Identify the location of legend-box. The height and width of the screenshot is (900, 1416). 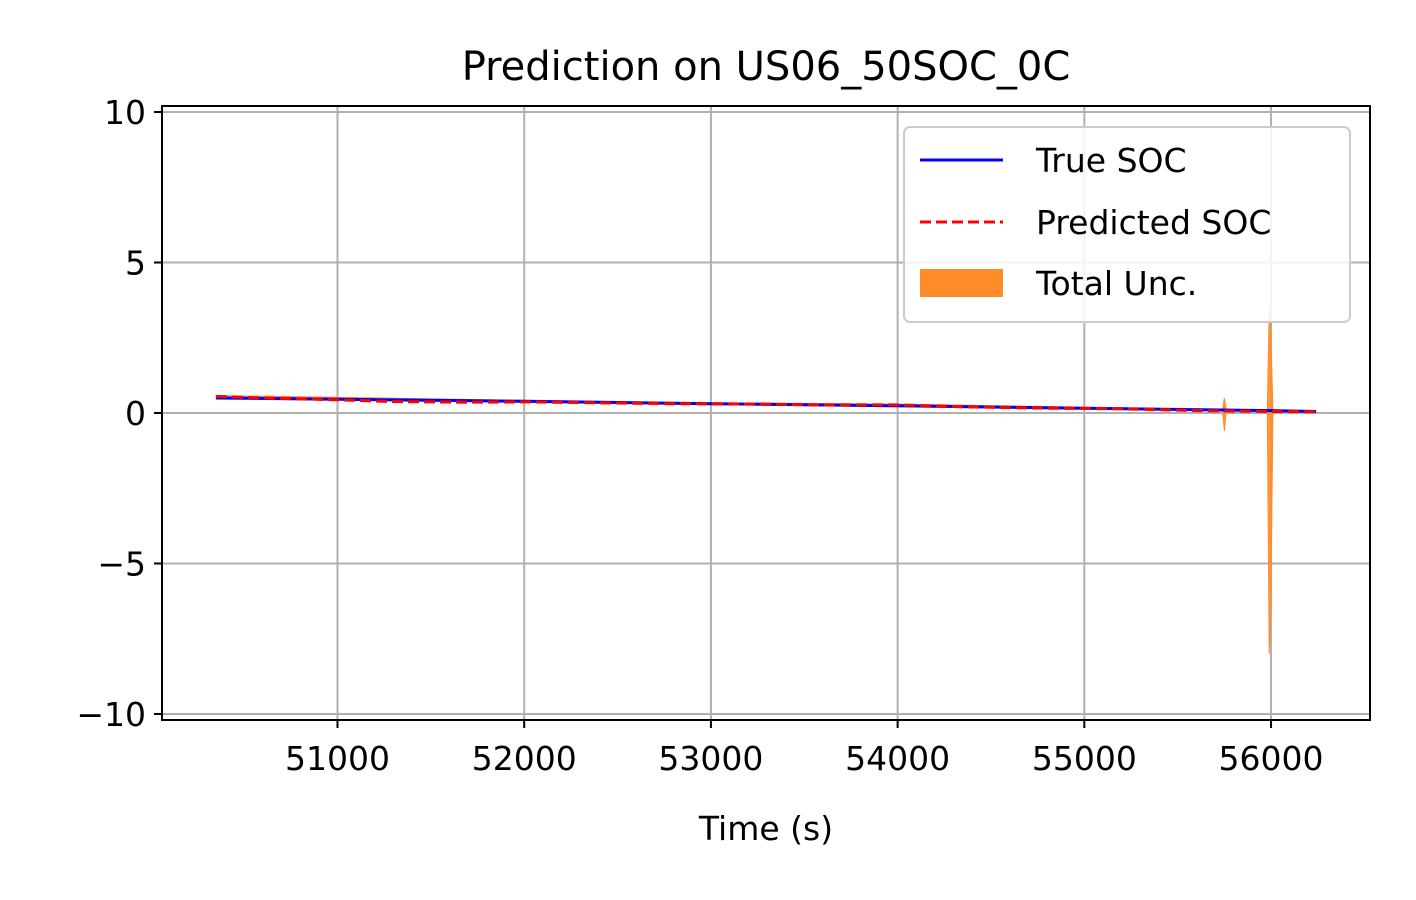
(1127, 224).